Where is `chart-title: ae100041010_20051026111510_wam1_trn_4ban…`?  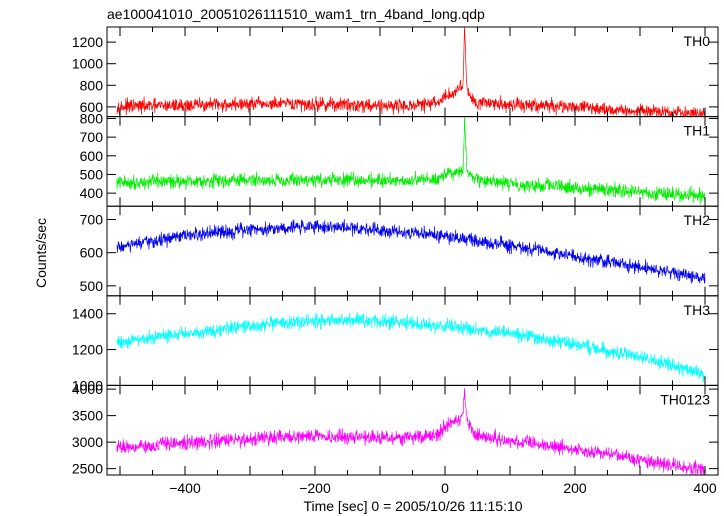 chart-title: ae100041010_20051026111510_wam1_trn_4ban… is located at coordinates (296, 14).